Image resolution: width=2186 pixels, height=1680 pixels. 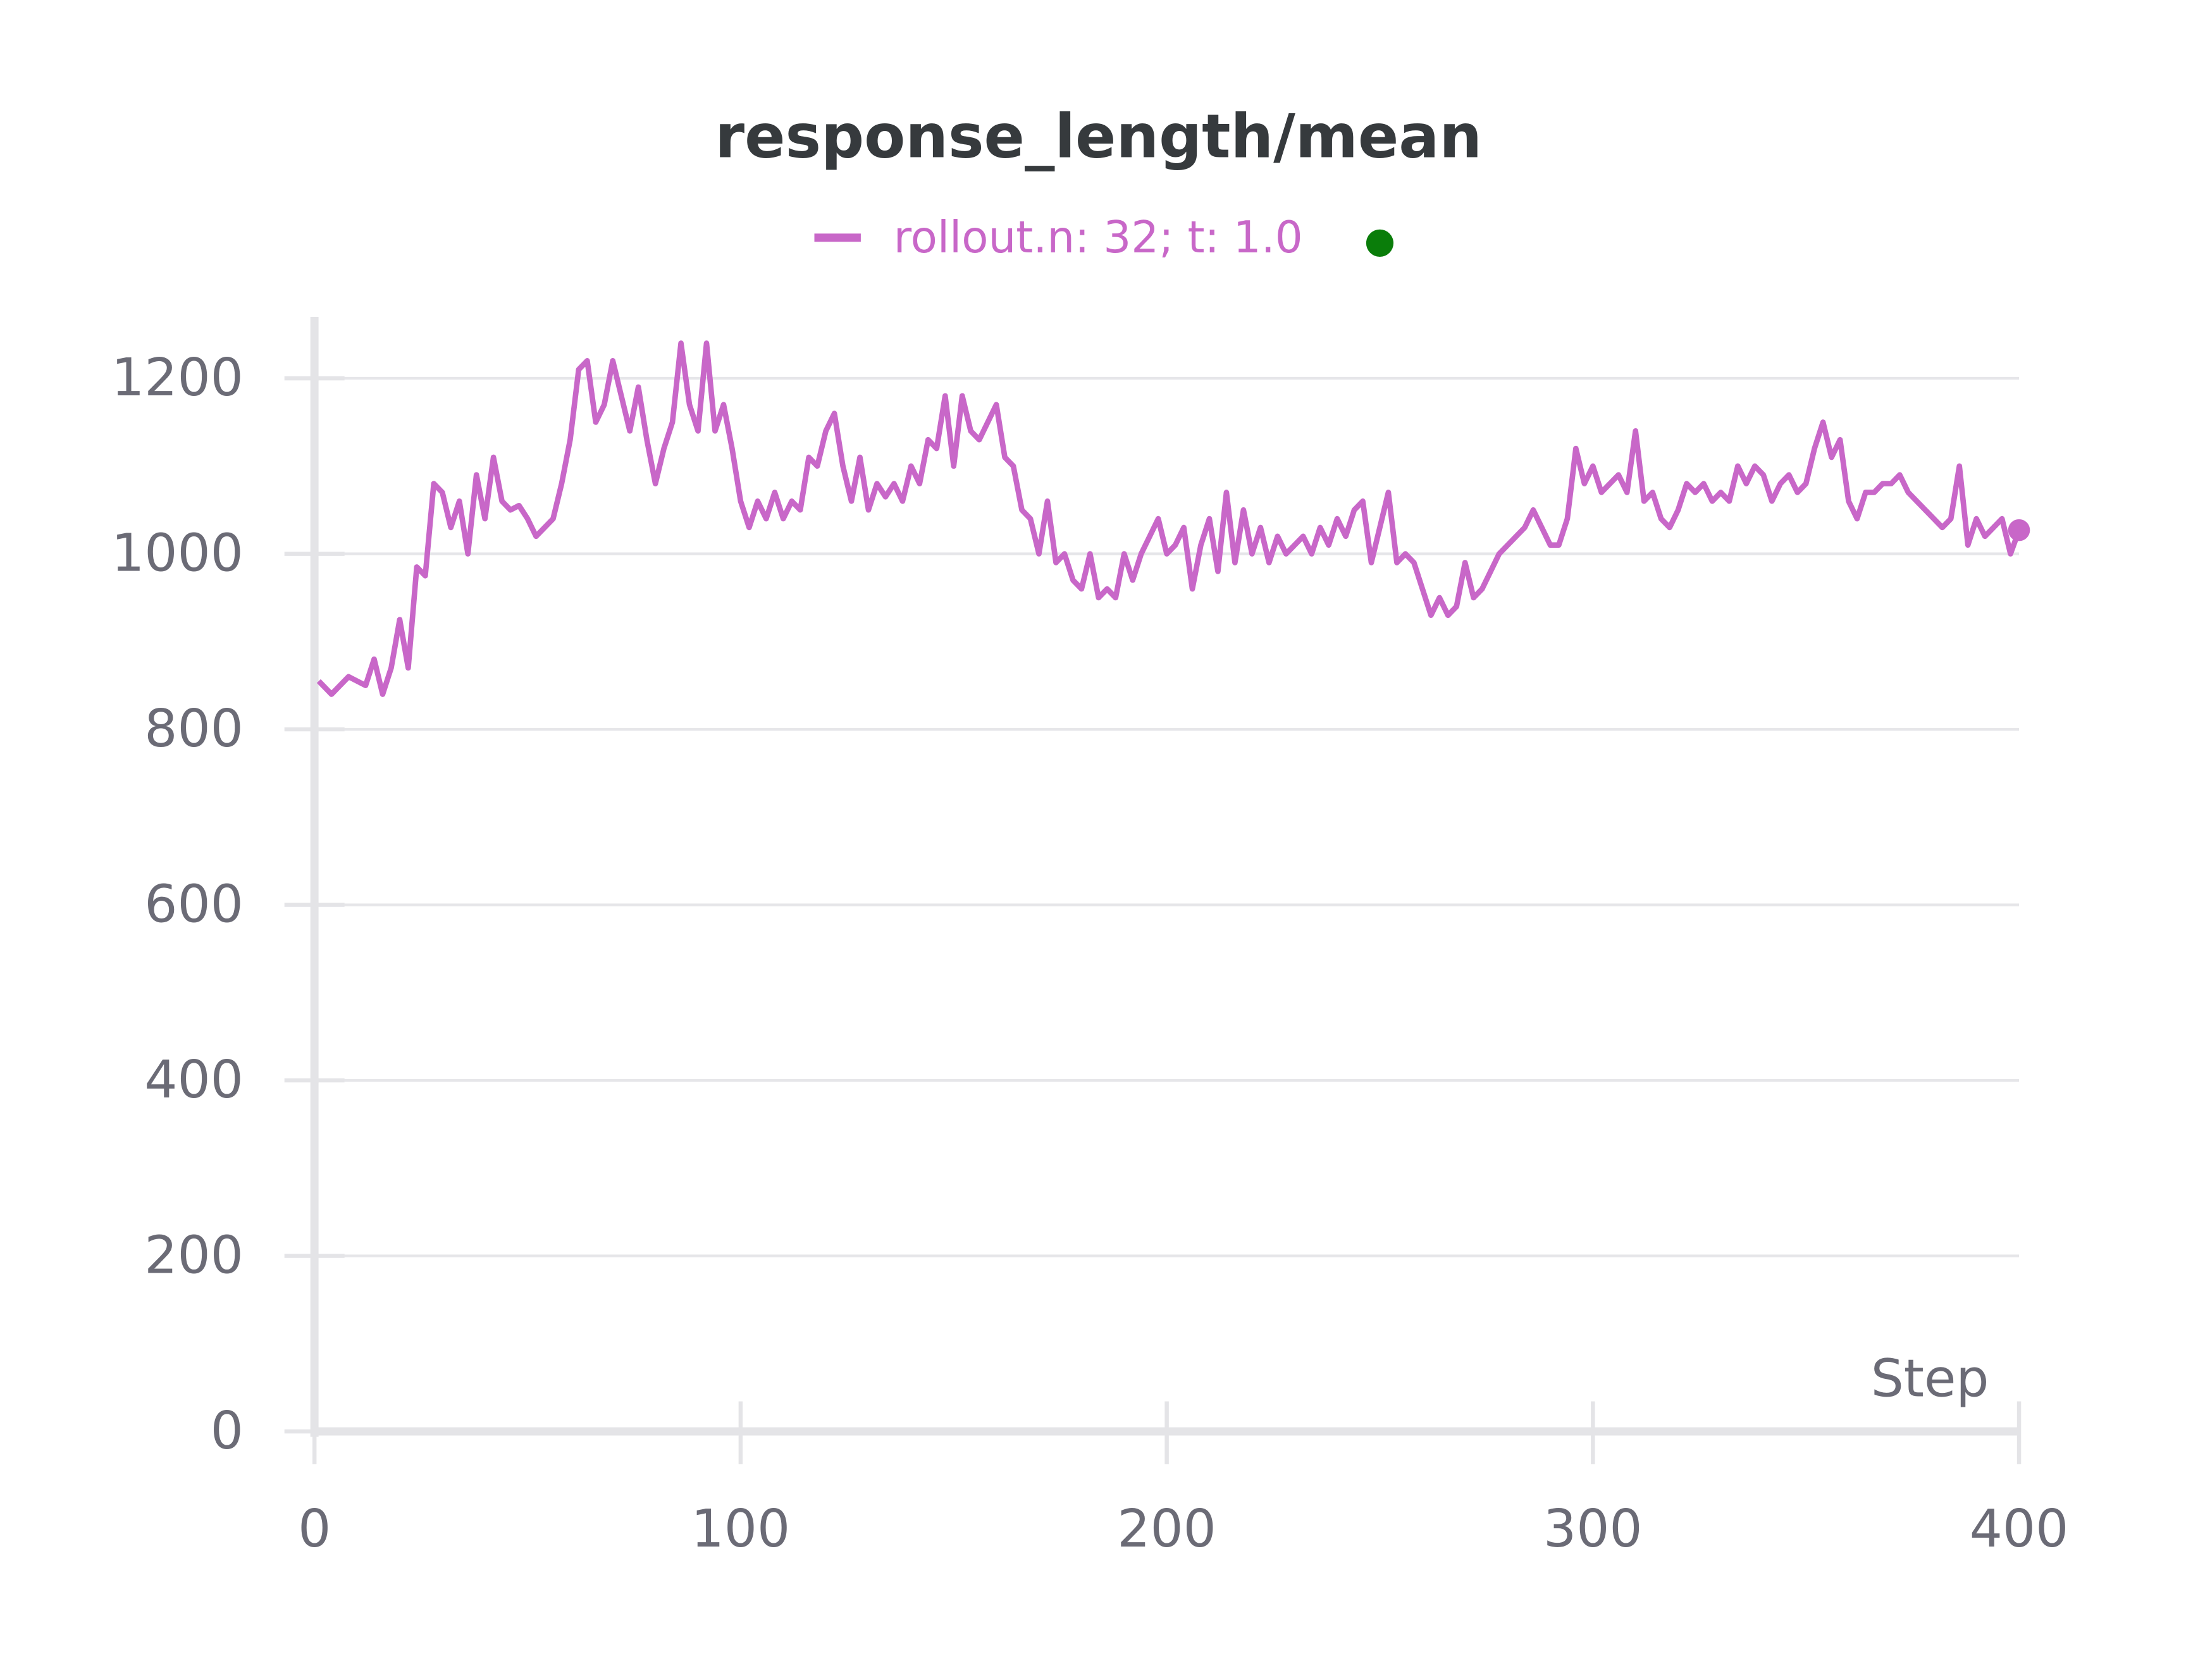 I want to click on x-tick-label: 0, so click(x=314, y=1529).